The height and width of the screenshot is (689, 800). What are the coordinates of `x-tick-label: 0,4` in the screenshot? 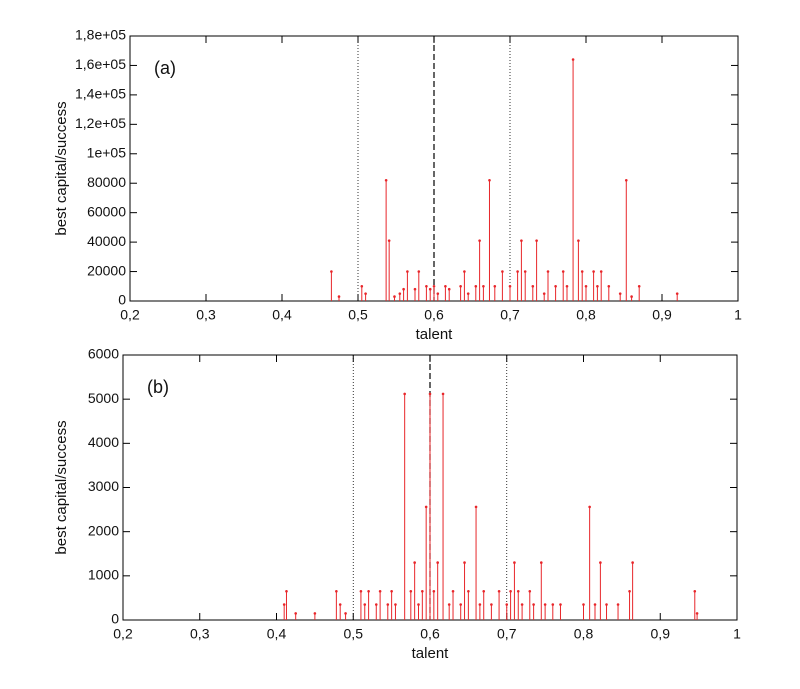 It's located at (277, 634).